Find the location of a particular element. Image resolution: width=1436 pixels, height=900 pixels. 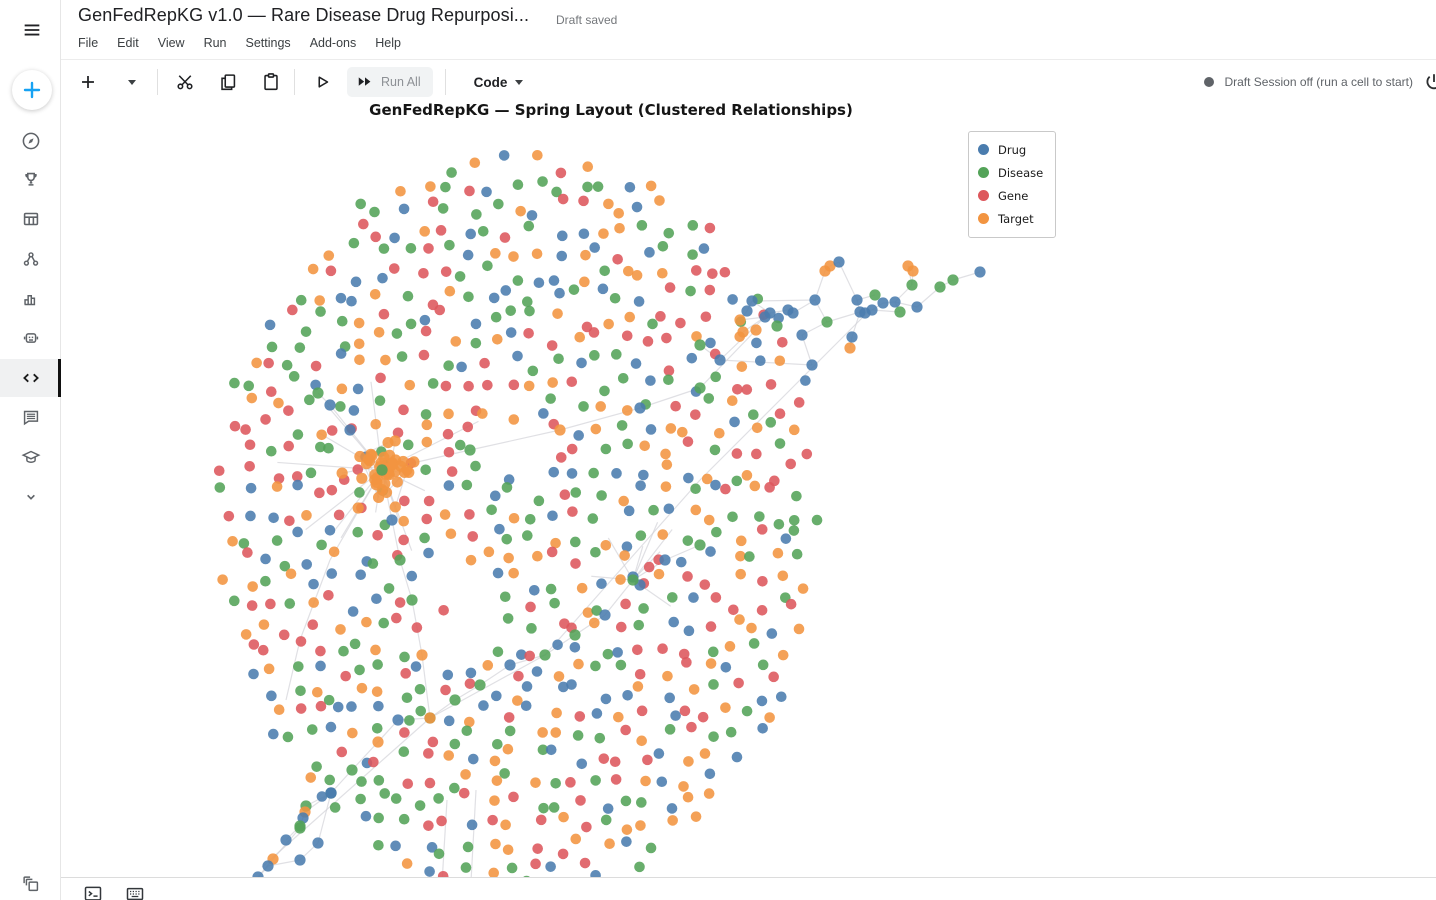

sidebar-item-learn is located at coordinates (30, 457).